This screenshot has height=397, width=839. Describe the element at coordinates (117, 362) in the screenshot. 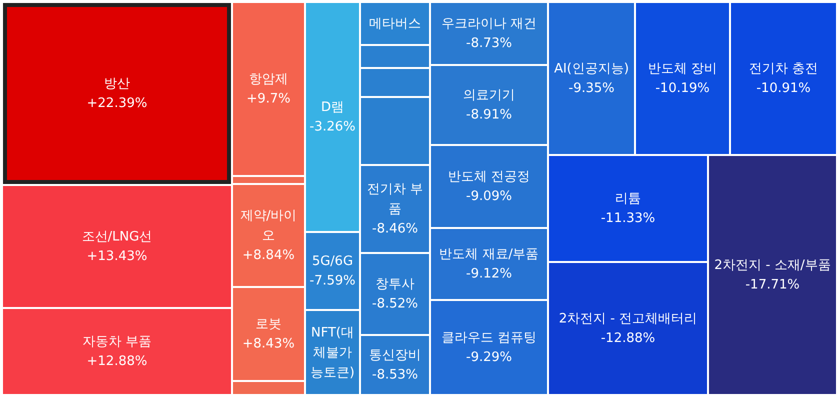

I see `data-label: +12.88%` at that location.